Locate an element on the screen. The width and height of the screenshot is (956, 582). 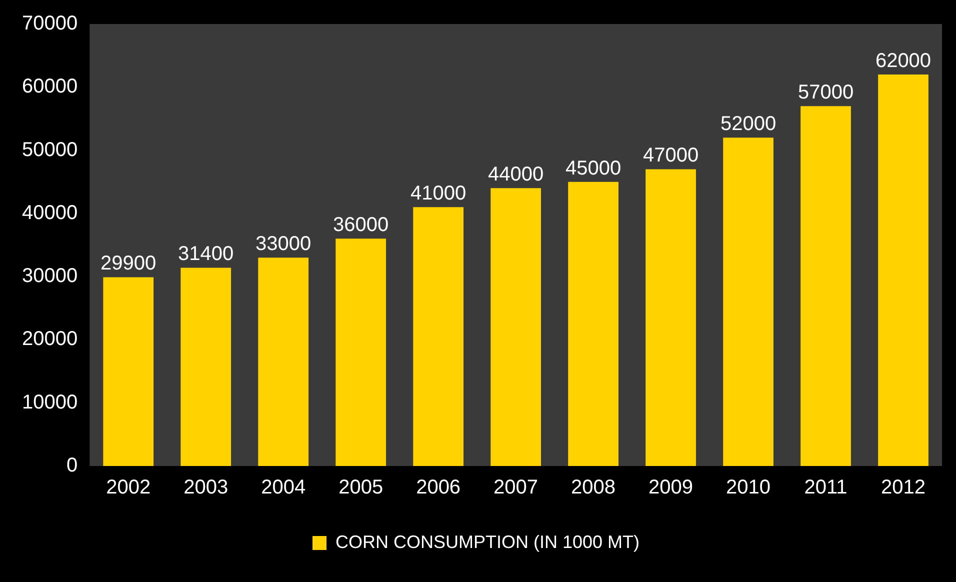
y-tick-label: 40000 is located at coordinates (50, 213).